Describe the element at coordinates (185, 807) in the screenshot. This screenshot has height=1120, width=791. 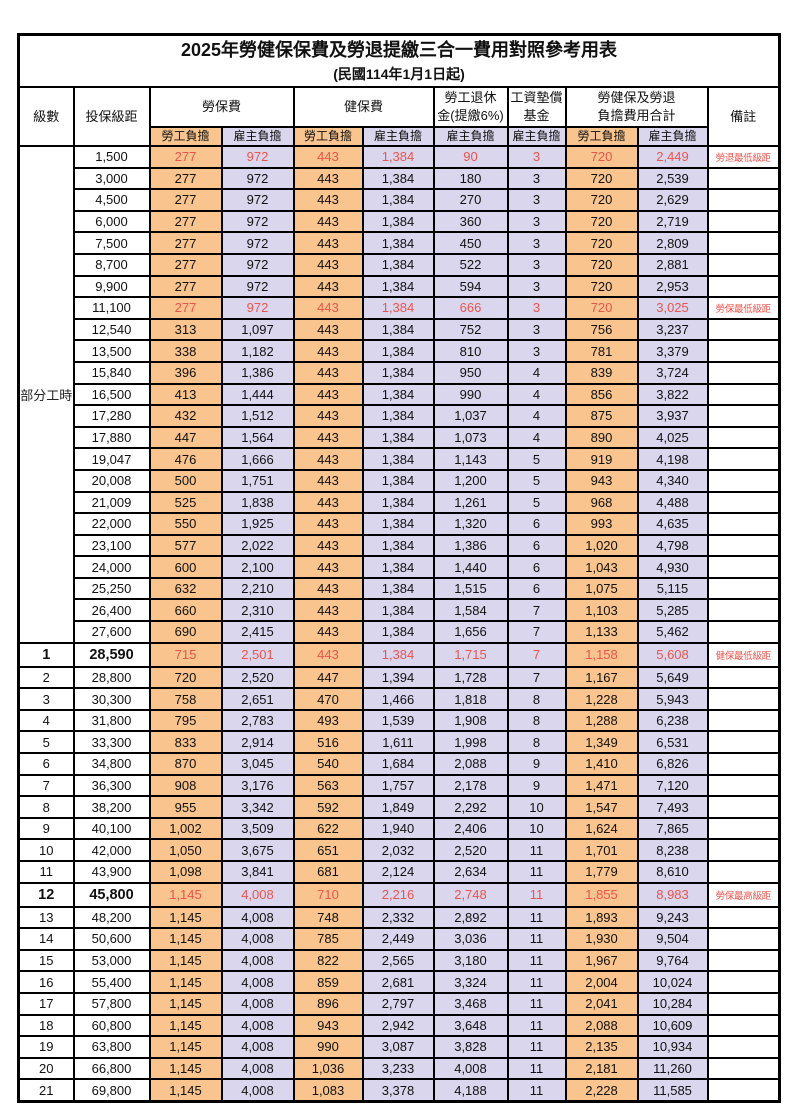
I see `cell-labor-employee: 955` at that location.